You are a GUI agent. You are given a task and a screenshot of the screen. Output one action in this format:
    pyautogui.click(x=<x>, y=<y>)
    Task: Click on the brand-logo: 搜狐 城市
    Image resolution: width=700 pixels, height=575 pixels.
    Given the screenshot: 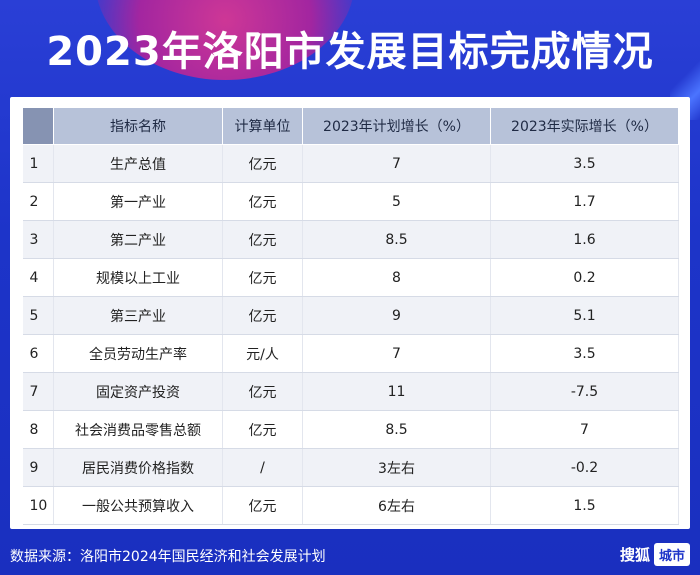 What is the action you would take?
    pyautogui.click(x=655, y=554)
    